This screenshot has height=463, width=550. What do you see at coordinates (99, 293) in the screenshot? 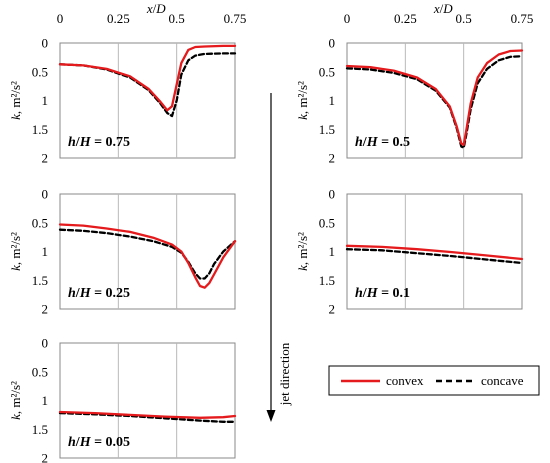
I see `panel-label: h/H = 0.25` at bounding box center [99, 293].